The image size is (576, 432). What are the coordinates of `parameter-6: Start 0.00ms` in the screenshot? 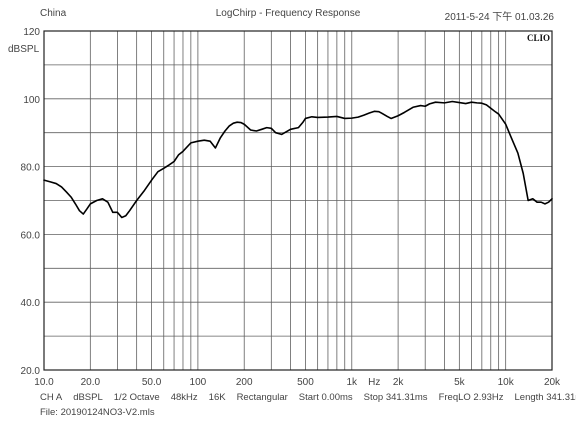 It's located at (325, 397).